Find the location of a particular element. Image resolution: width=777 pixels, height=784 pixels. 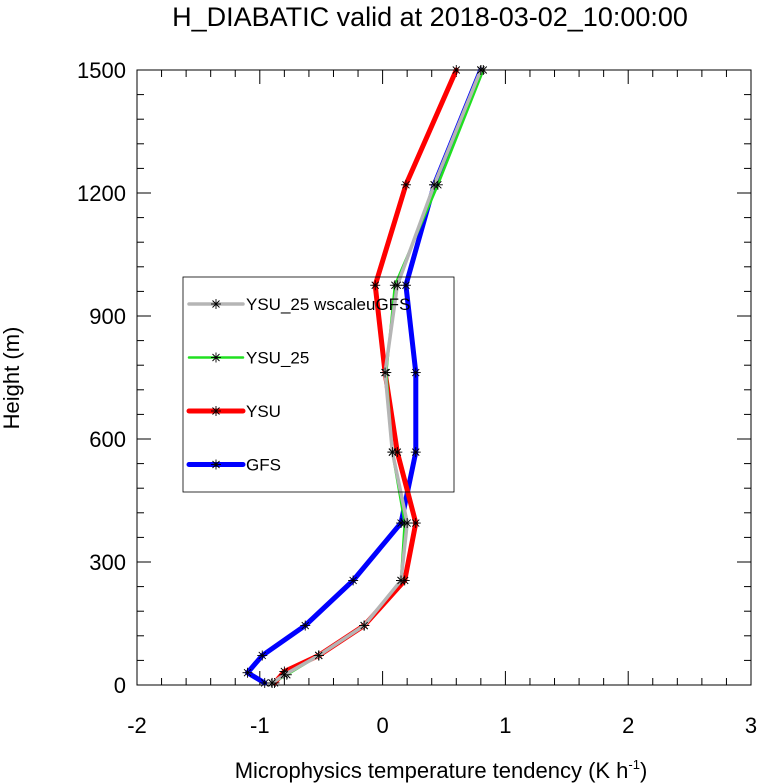

x-tick-label: 1 is located at coordinates (505, 725).